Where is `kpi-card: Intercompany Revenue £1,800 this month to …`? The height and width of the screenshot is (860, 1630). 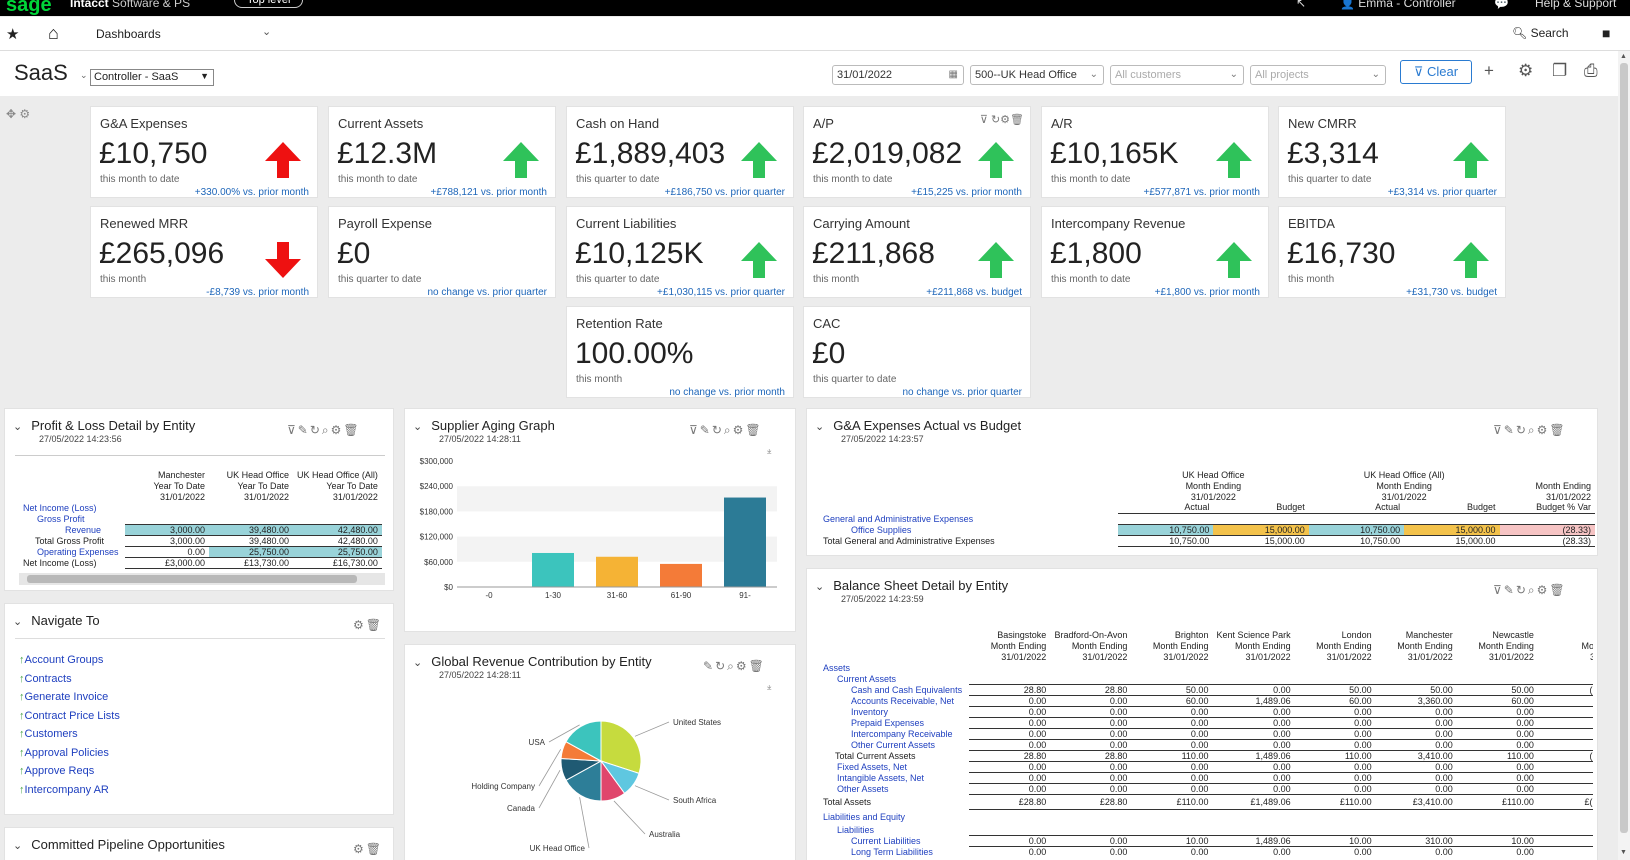 kpi-card: Intercompany Revenue £1,800 this month to … is located at coordinates (1155, 252).